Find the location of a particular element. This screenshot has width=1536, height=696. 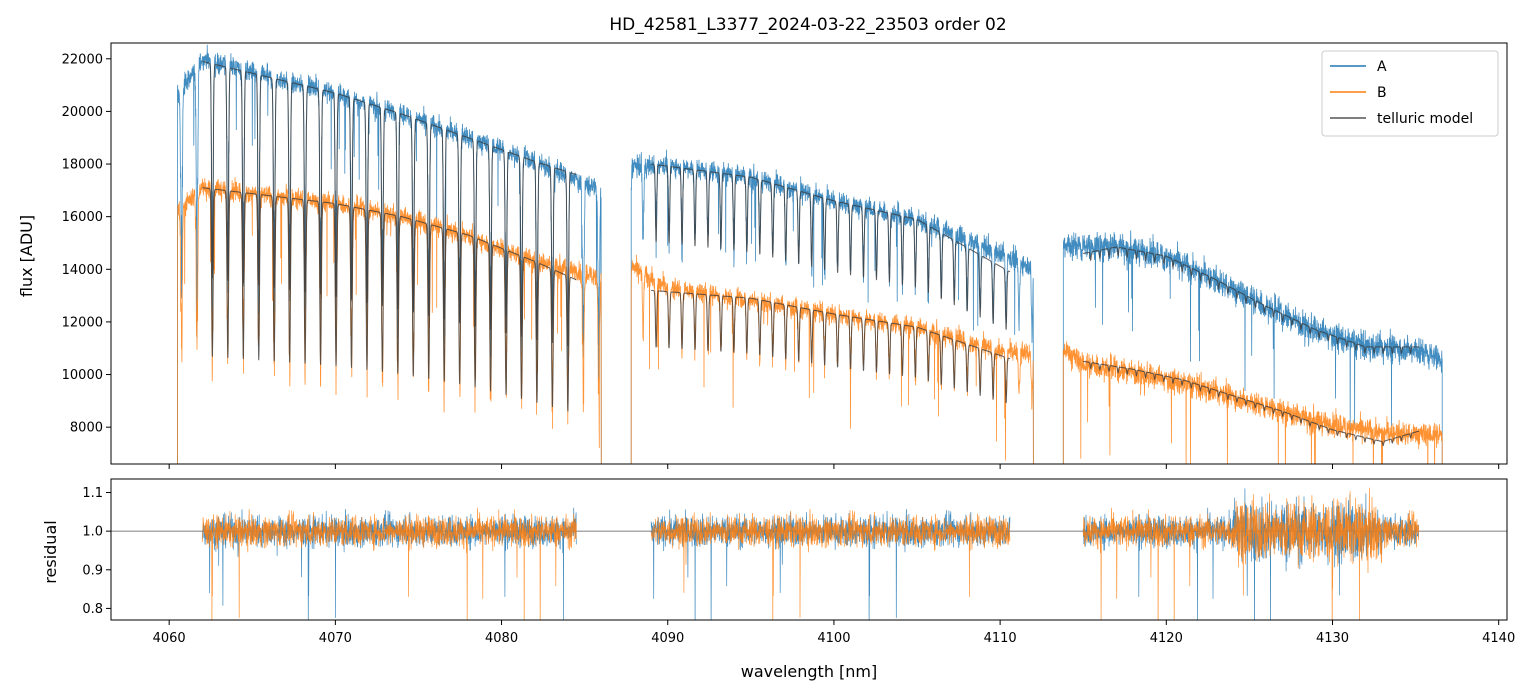

spectrum-y-ticks: 8000 10000 12000 14000 16000 18000 20000 22000 is located at coordinates (86, 244).